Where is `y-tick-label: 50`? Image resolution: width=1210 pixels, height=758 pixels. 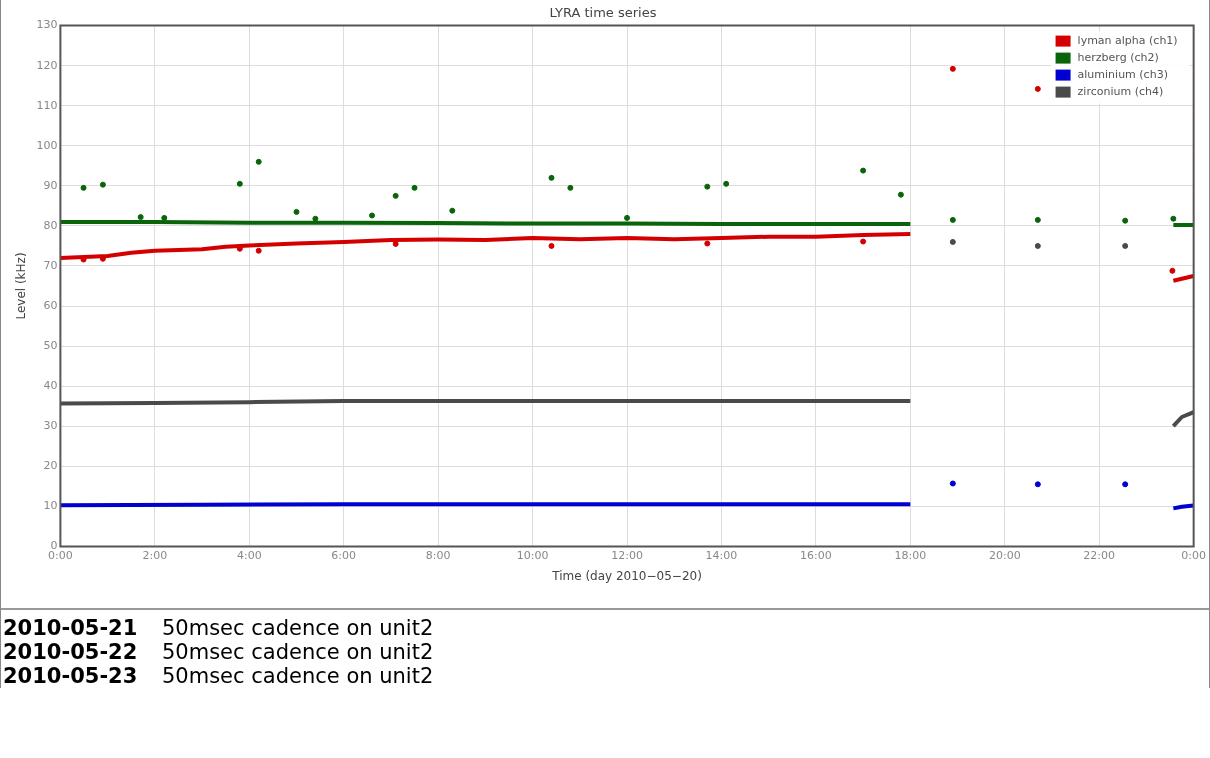
y-tick-label: 50 is located at coordinates (50, 345).